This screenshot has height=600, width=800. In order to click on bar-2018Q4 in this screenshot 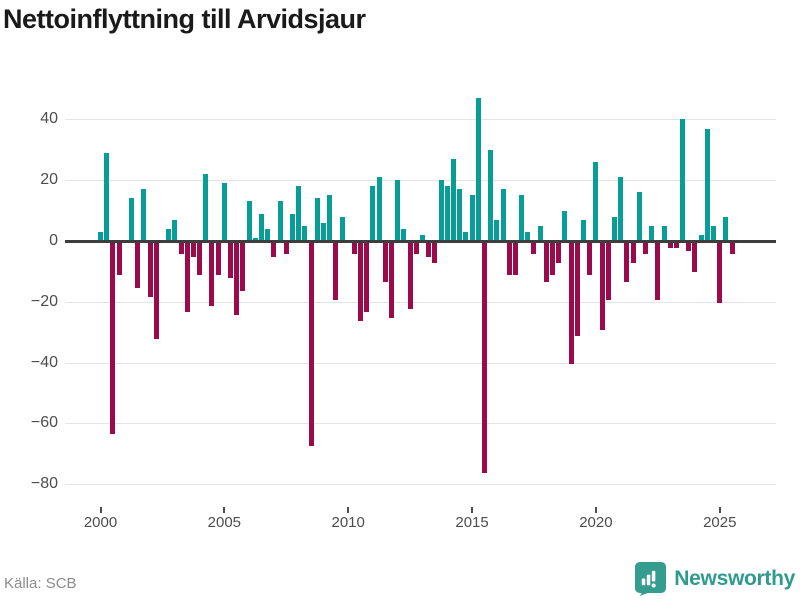, I will do `click(565, 225)`.